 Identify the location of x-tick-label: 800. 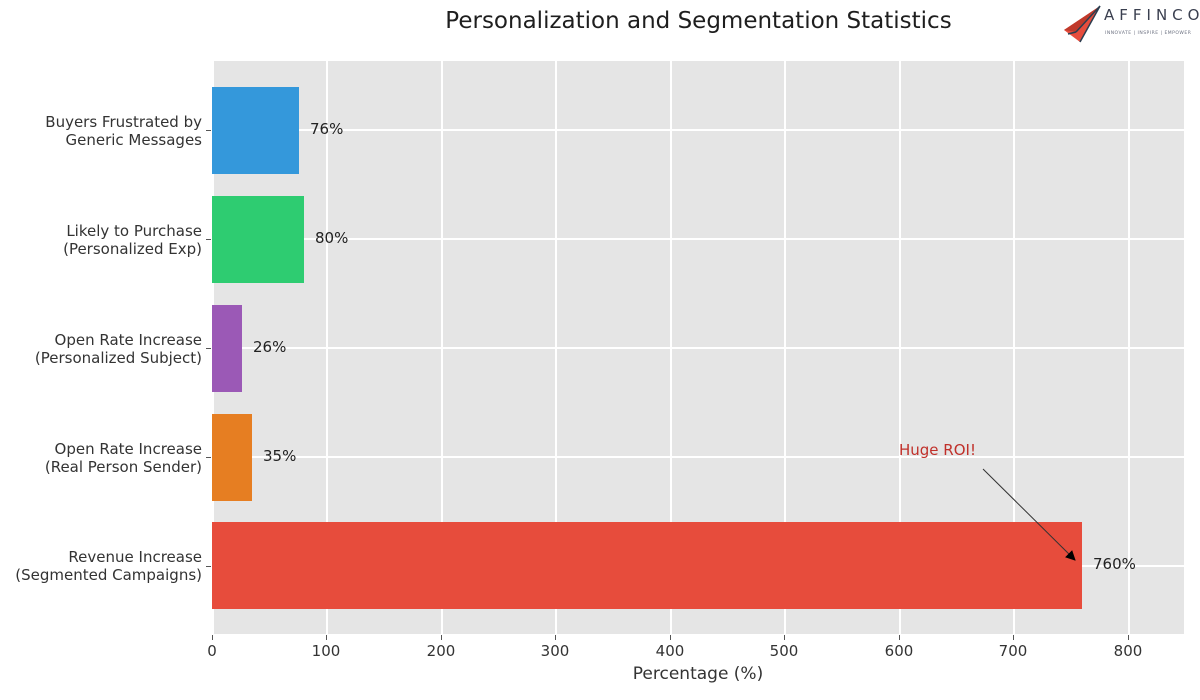
(1128, 651).